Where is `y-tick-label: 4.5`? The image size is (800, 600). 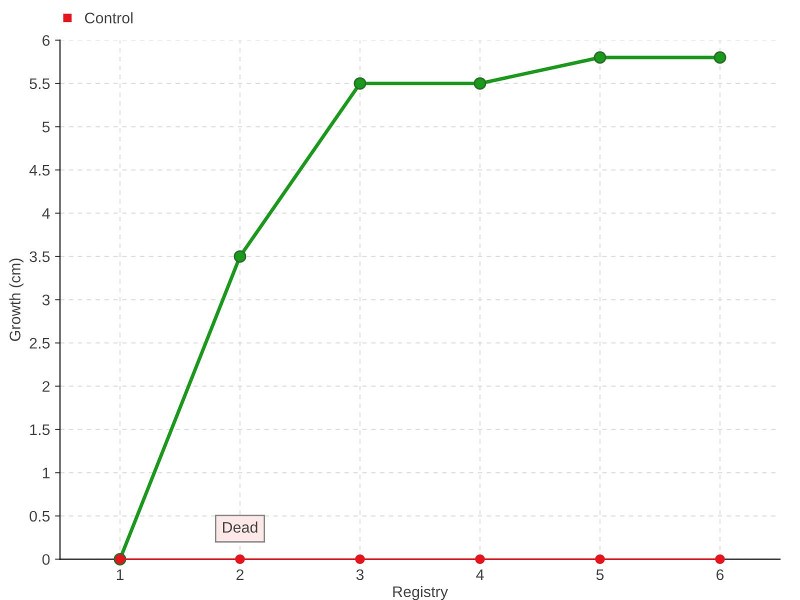
y-tick-label: 4.5 is located at coordinates (39, 170).